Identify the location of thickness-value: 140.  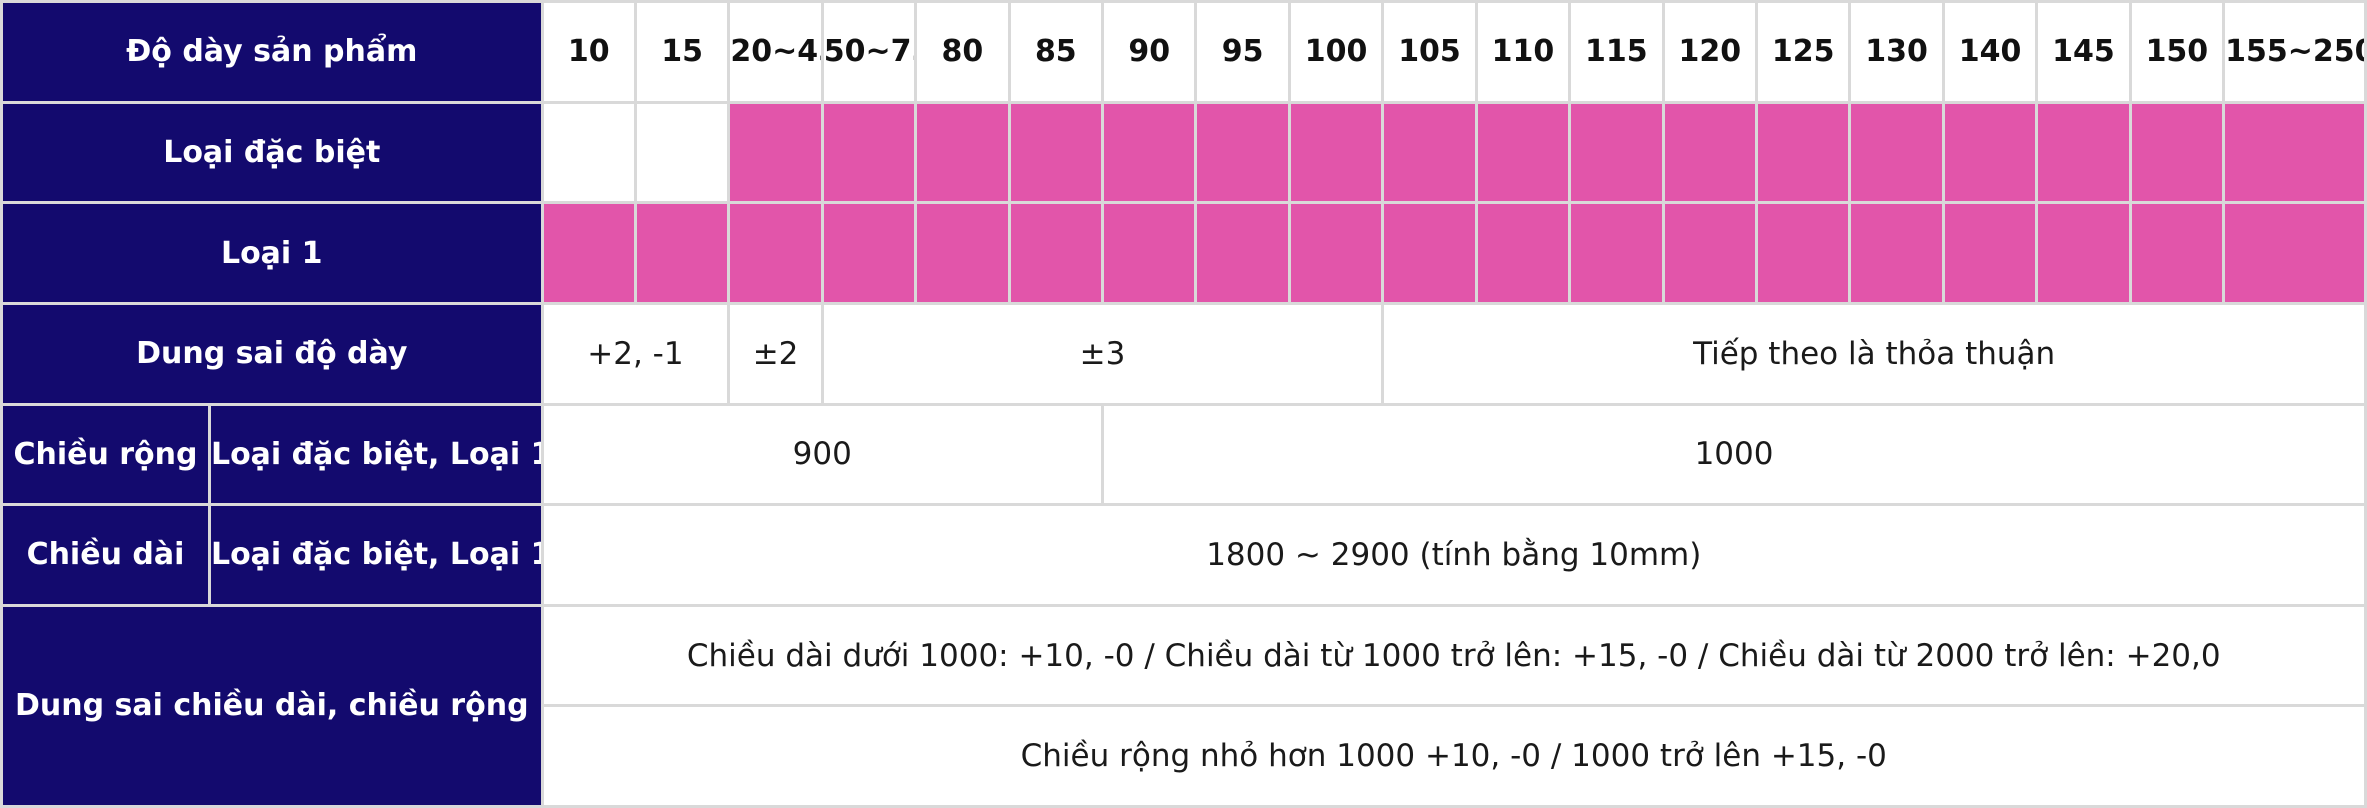
(1990, 52).